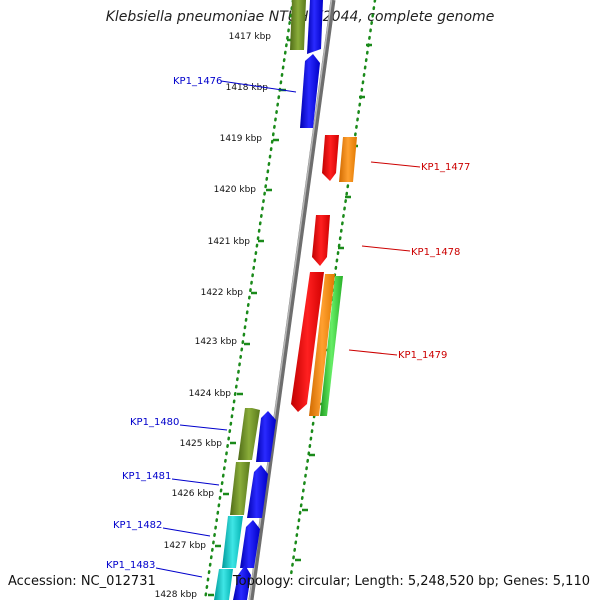 The height and width of the screenshot is (600, 600). What do you see at coordinates (250, 37) in the screenshot?
I see `ruler-label: 1417 kbp` at bounding box center [250, 37].